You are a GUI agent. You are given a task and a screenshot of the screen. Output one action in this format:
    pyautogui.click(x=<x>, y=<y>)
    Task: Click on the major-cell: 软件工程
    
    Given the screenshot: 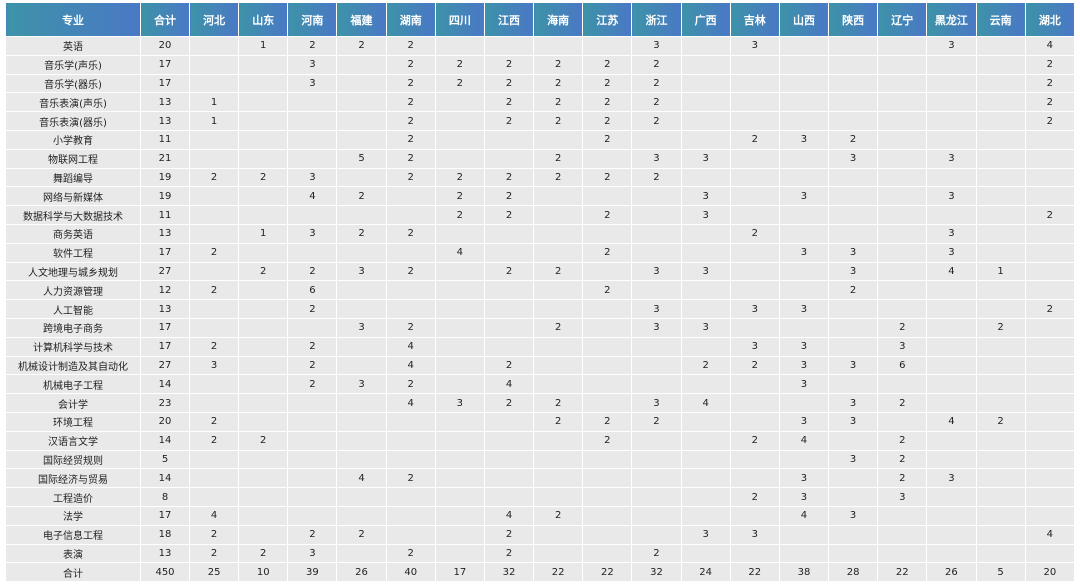 What is the action you would take?
    pyautogui.click(x=73, y=252)
    